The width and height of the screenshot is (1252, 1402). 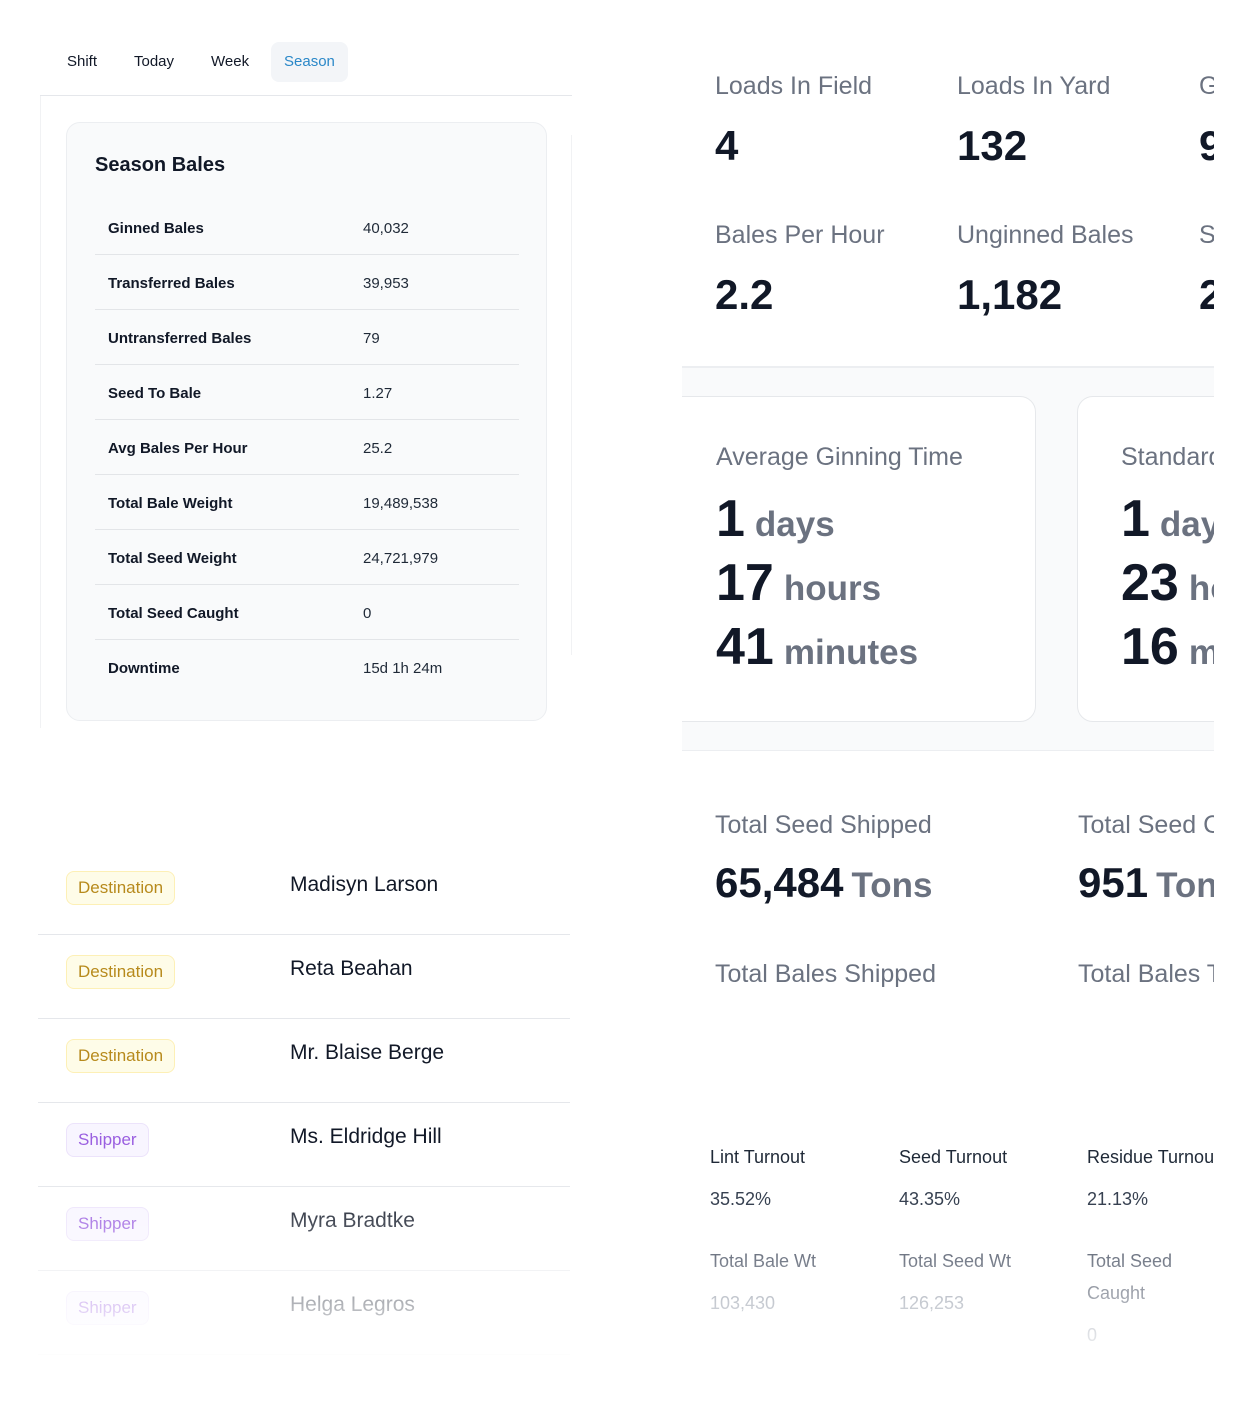 What do you see at coordinates (352, 1304) in the screenshot?
I see `partner-name: Helga Legros` at bounding box center [352, 1304].